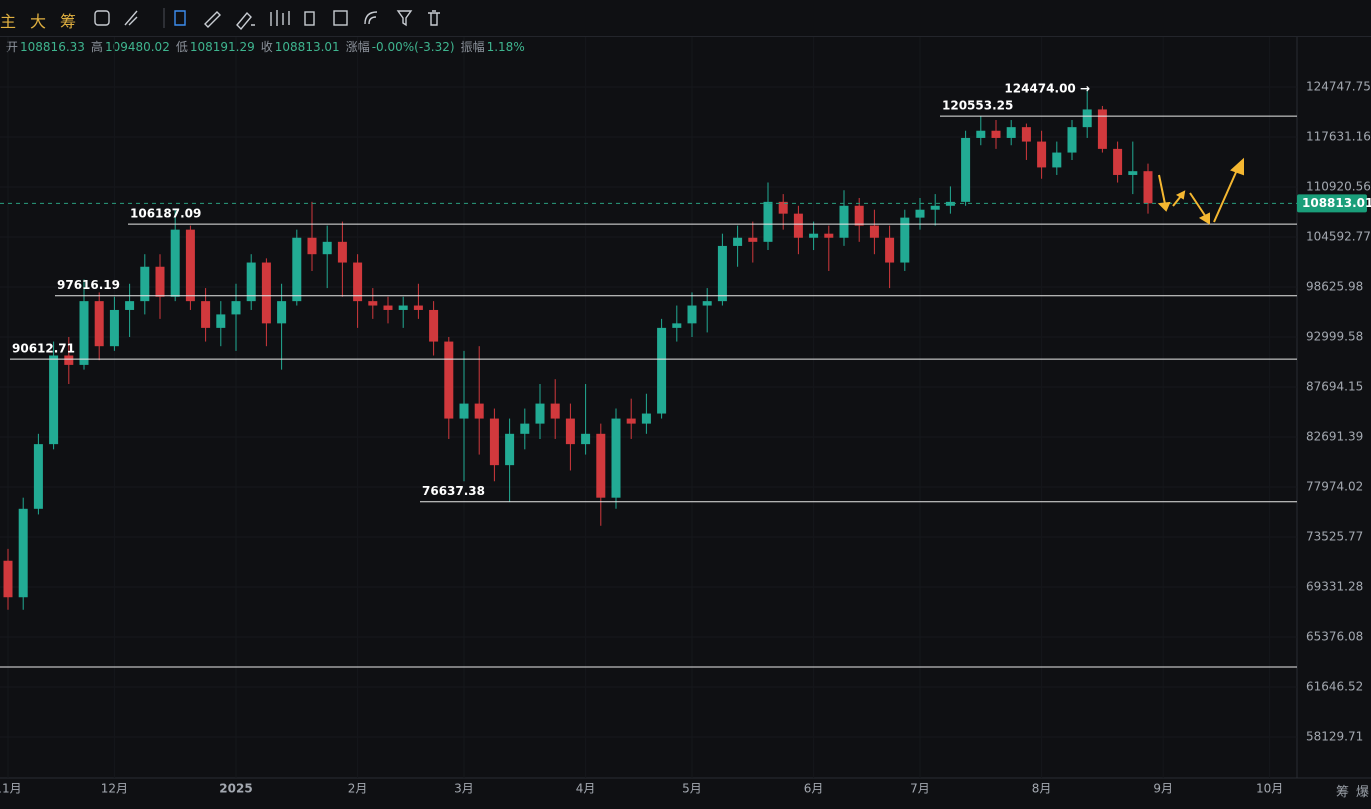 Image resolution: width=1371 pixels, height=809 pixels. What do you see at coordinates (38, 21) in the screenshot?
I see `toolbar-button: 大` at bounding box center [38, 21].